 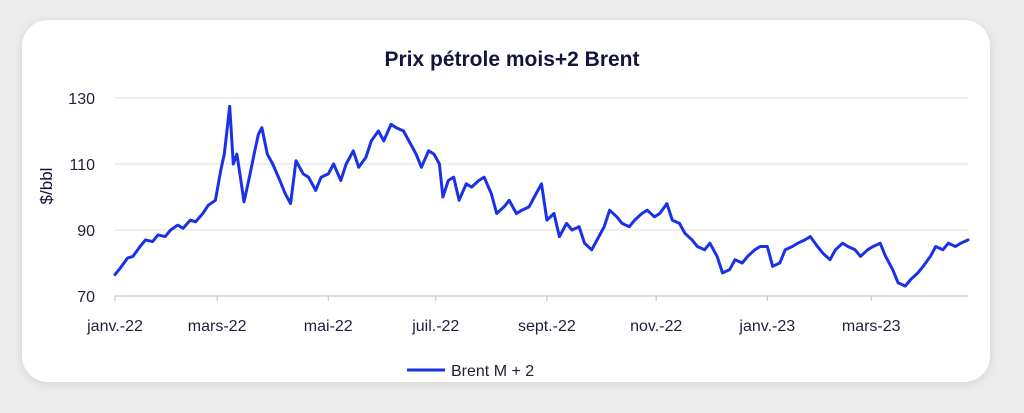 What do you see at coordinates (81, 99) in the screenshot?
I see `y-tick-label: 130` at bounding box center [81, 99].